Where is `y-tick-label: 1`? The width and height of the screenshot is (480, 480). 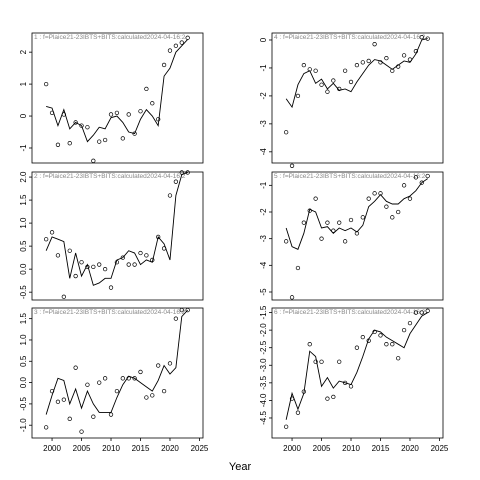 y-tick-label: 1 is located at coordinates (23, 83).